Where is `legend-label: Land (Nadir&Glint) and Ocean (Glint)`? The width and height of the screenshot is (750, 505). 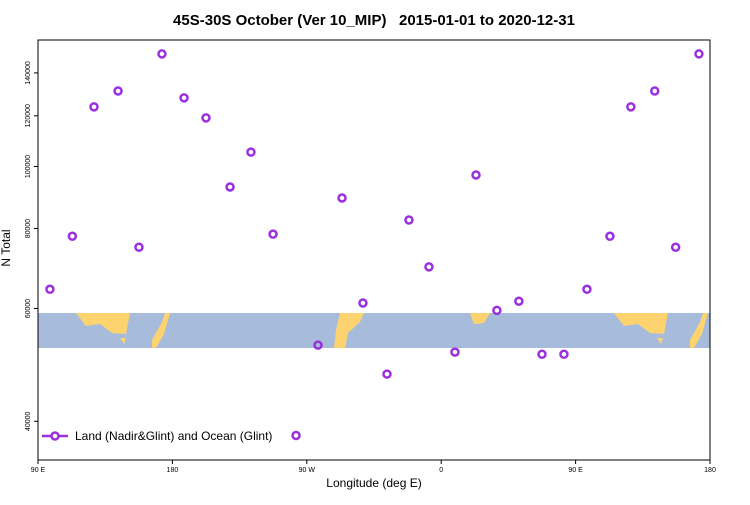
legend-label: Land (Nadir&Glint) and Ocean (Glint) is located at coordinates (173, 436).